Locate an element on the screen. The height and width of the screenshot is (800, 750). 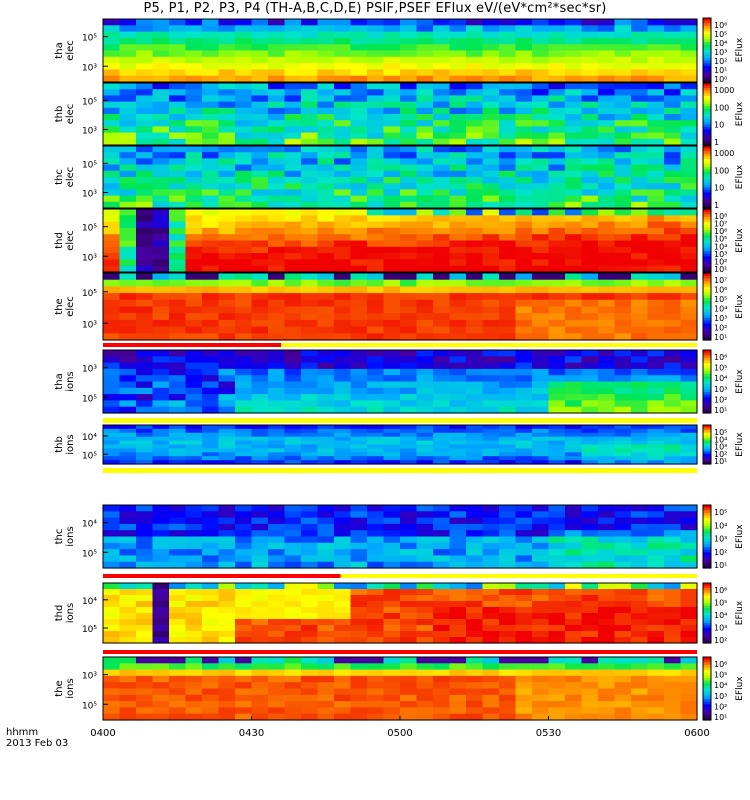
y-label: ions is located at coordinates (70, 688).